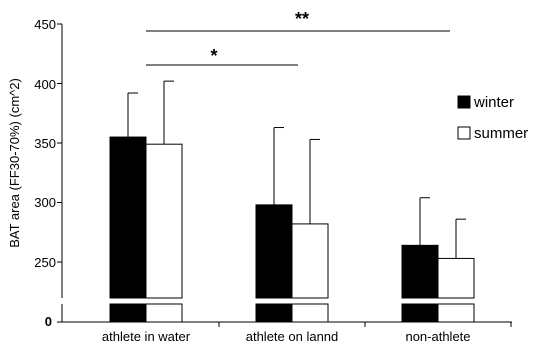  What do you see at coordinates (298, 37) in the screenshot?
I see `significance-markers: * **` at bounding box center [298, 37].